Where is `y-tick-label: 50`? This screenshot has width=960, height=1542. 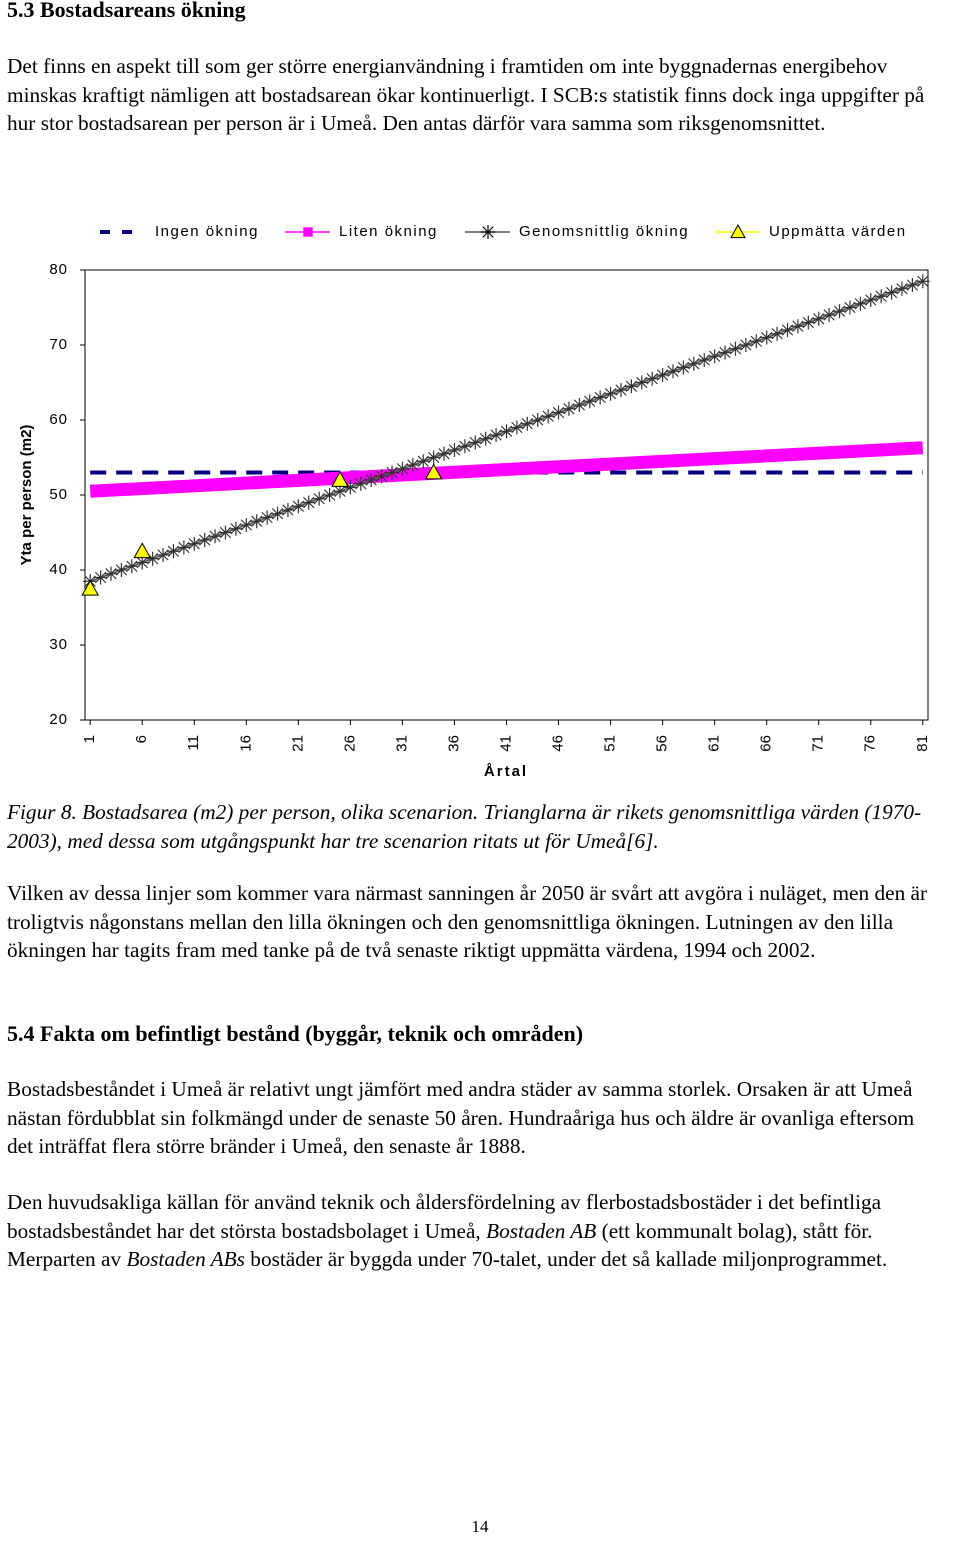
y-tick-label: 50 is located at coordinates (58, 494).